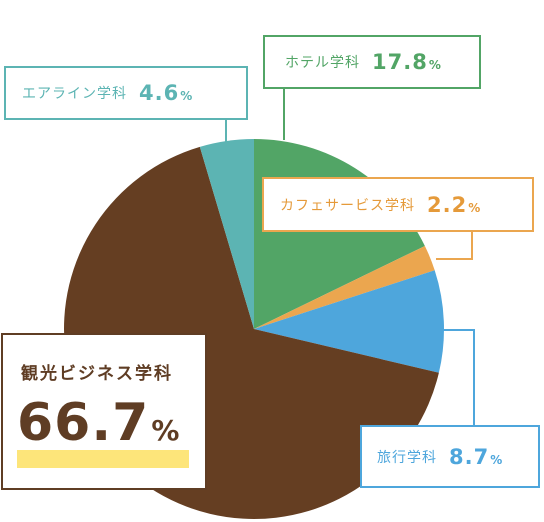 This screenshot has width=544, height=522. Describe the element at coordinates (447, 204) in the screenshot. I see `slice-value-cafe-service: 2.2` at that location.